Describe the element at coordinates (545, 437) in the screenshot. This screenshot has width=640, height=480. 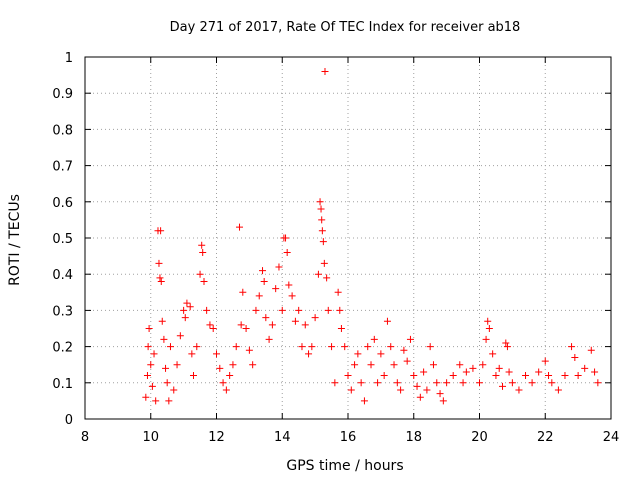
I see `x-tick-label: 22` at that location.